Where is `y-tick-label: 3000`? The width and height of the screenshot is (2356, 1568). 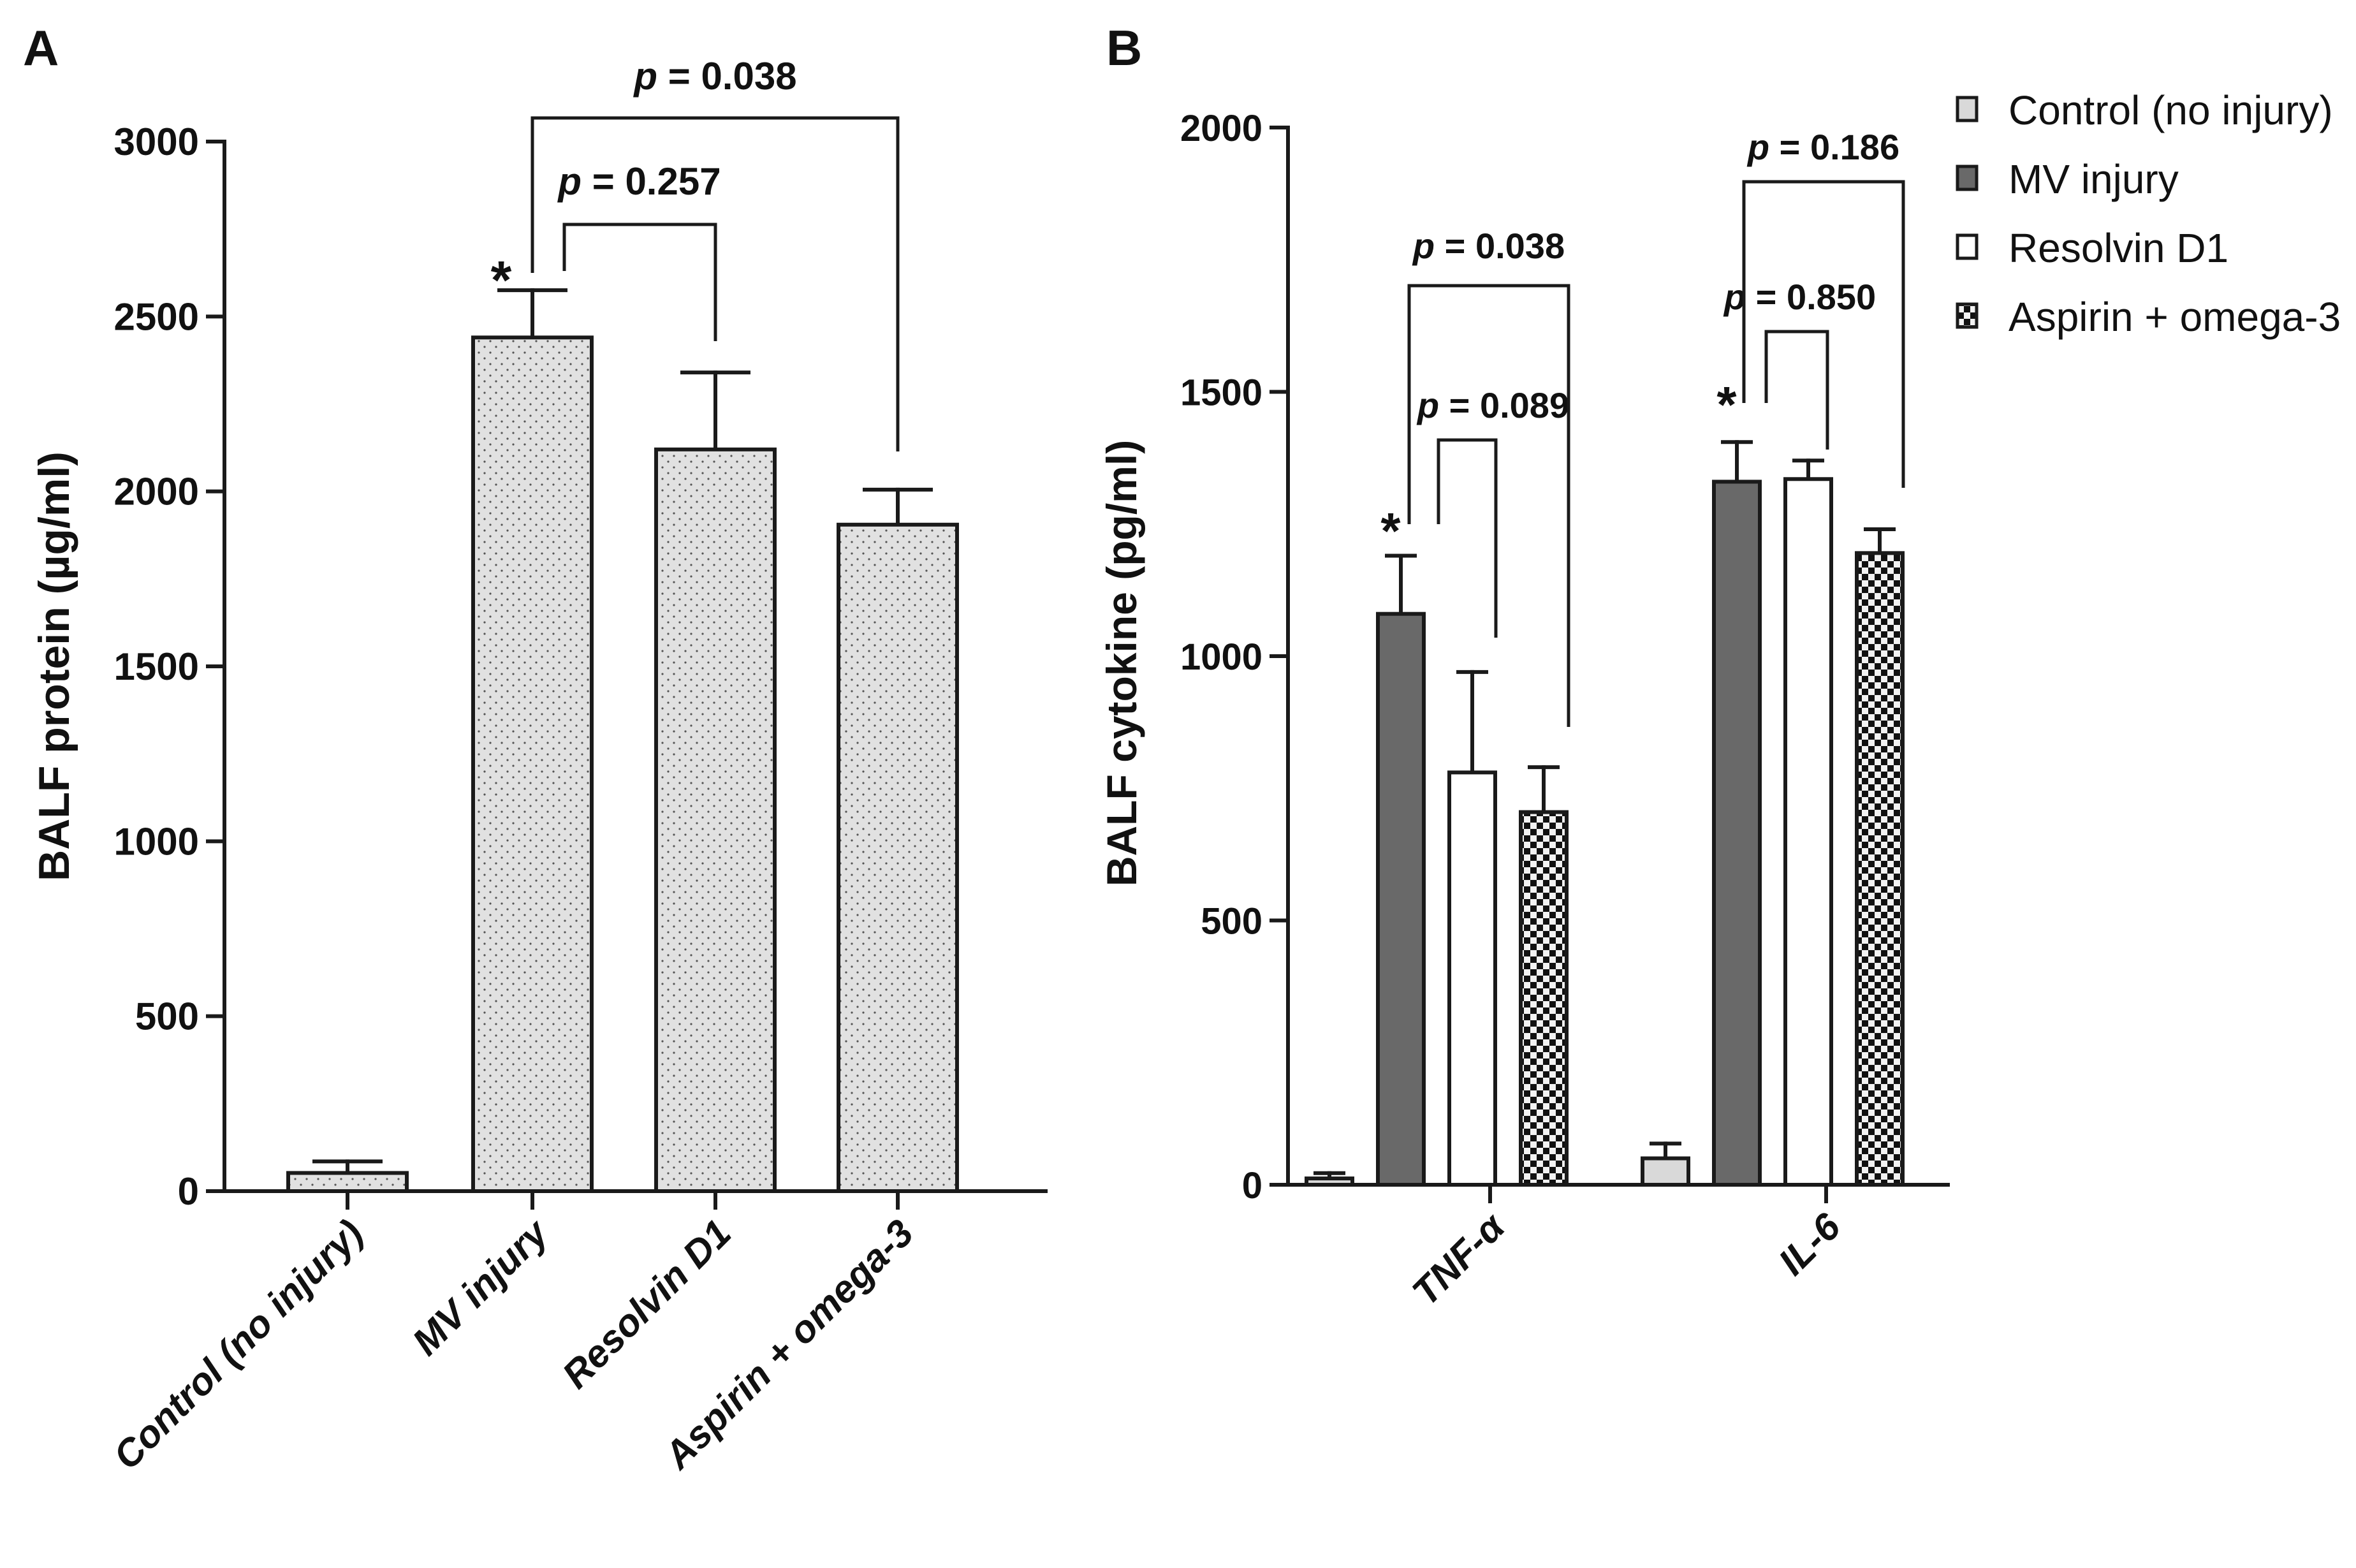
y-tick-label: 3000 is located at coordinates (156, 142).